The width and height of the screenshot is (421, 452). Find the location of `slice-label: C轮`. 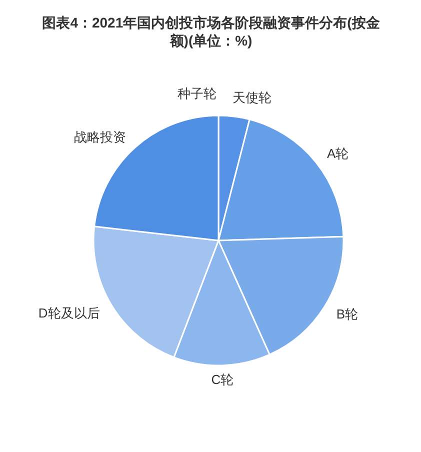

slice-label: C轮 is located at coordinates (222, 379).